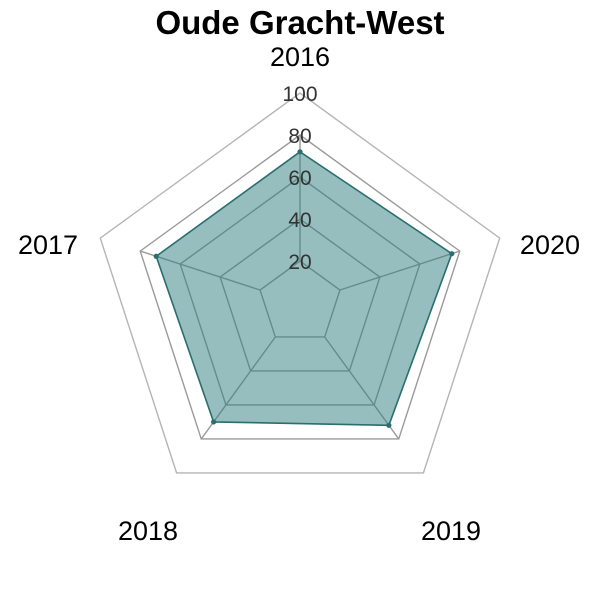 The width and height of the screenshot is (600, 600). Describe the element at coordinates (299, 262) in the screenshot. I see `tick-label: 20` at that location.